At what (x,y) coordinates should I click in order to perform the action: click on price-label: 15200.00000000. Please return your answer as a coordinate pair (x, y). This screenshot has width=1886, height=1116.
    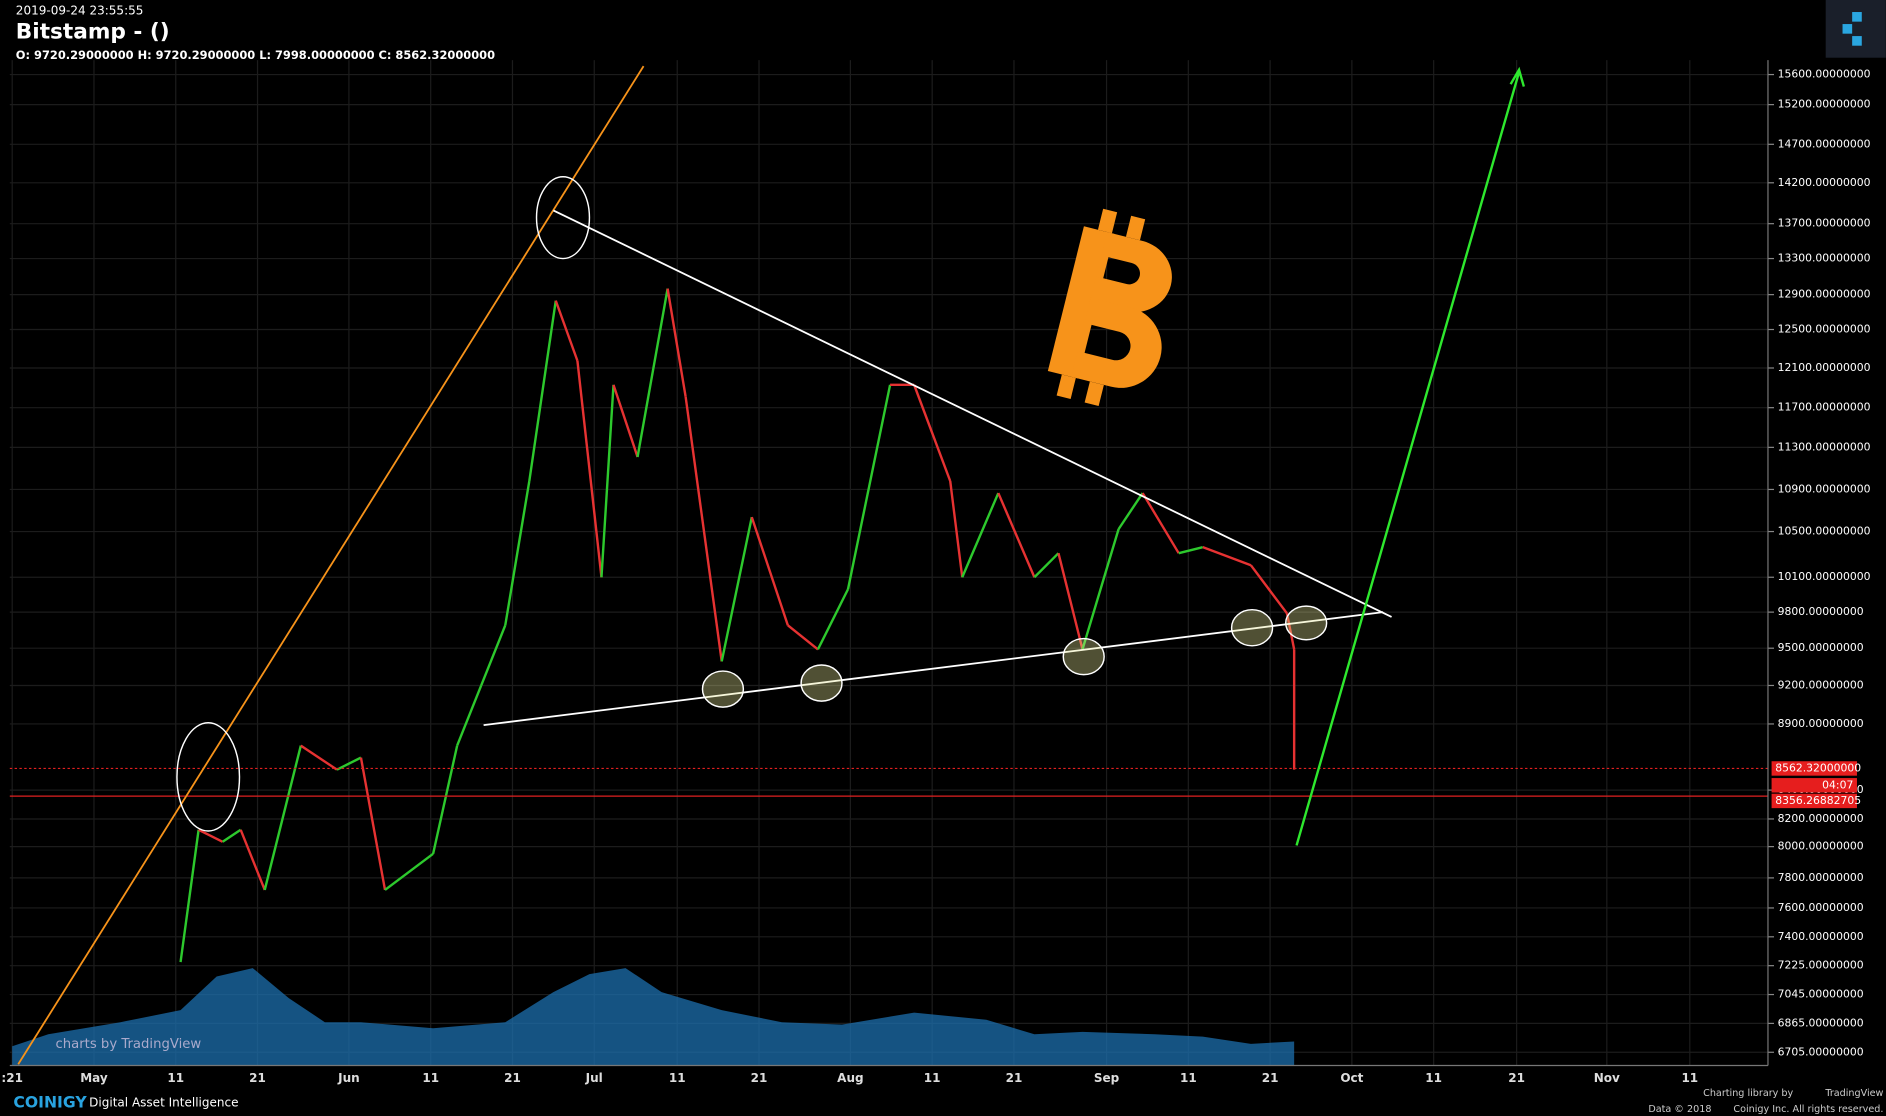
    Looking at the image, I should click on (1824, 104).